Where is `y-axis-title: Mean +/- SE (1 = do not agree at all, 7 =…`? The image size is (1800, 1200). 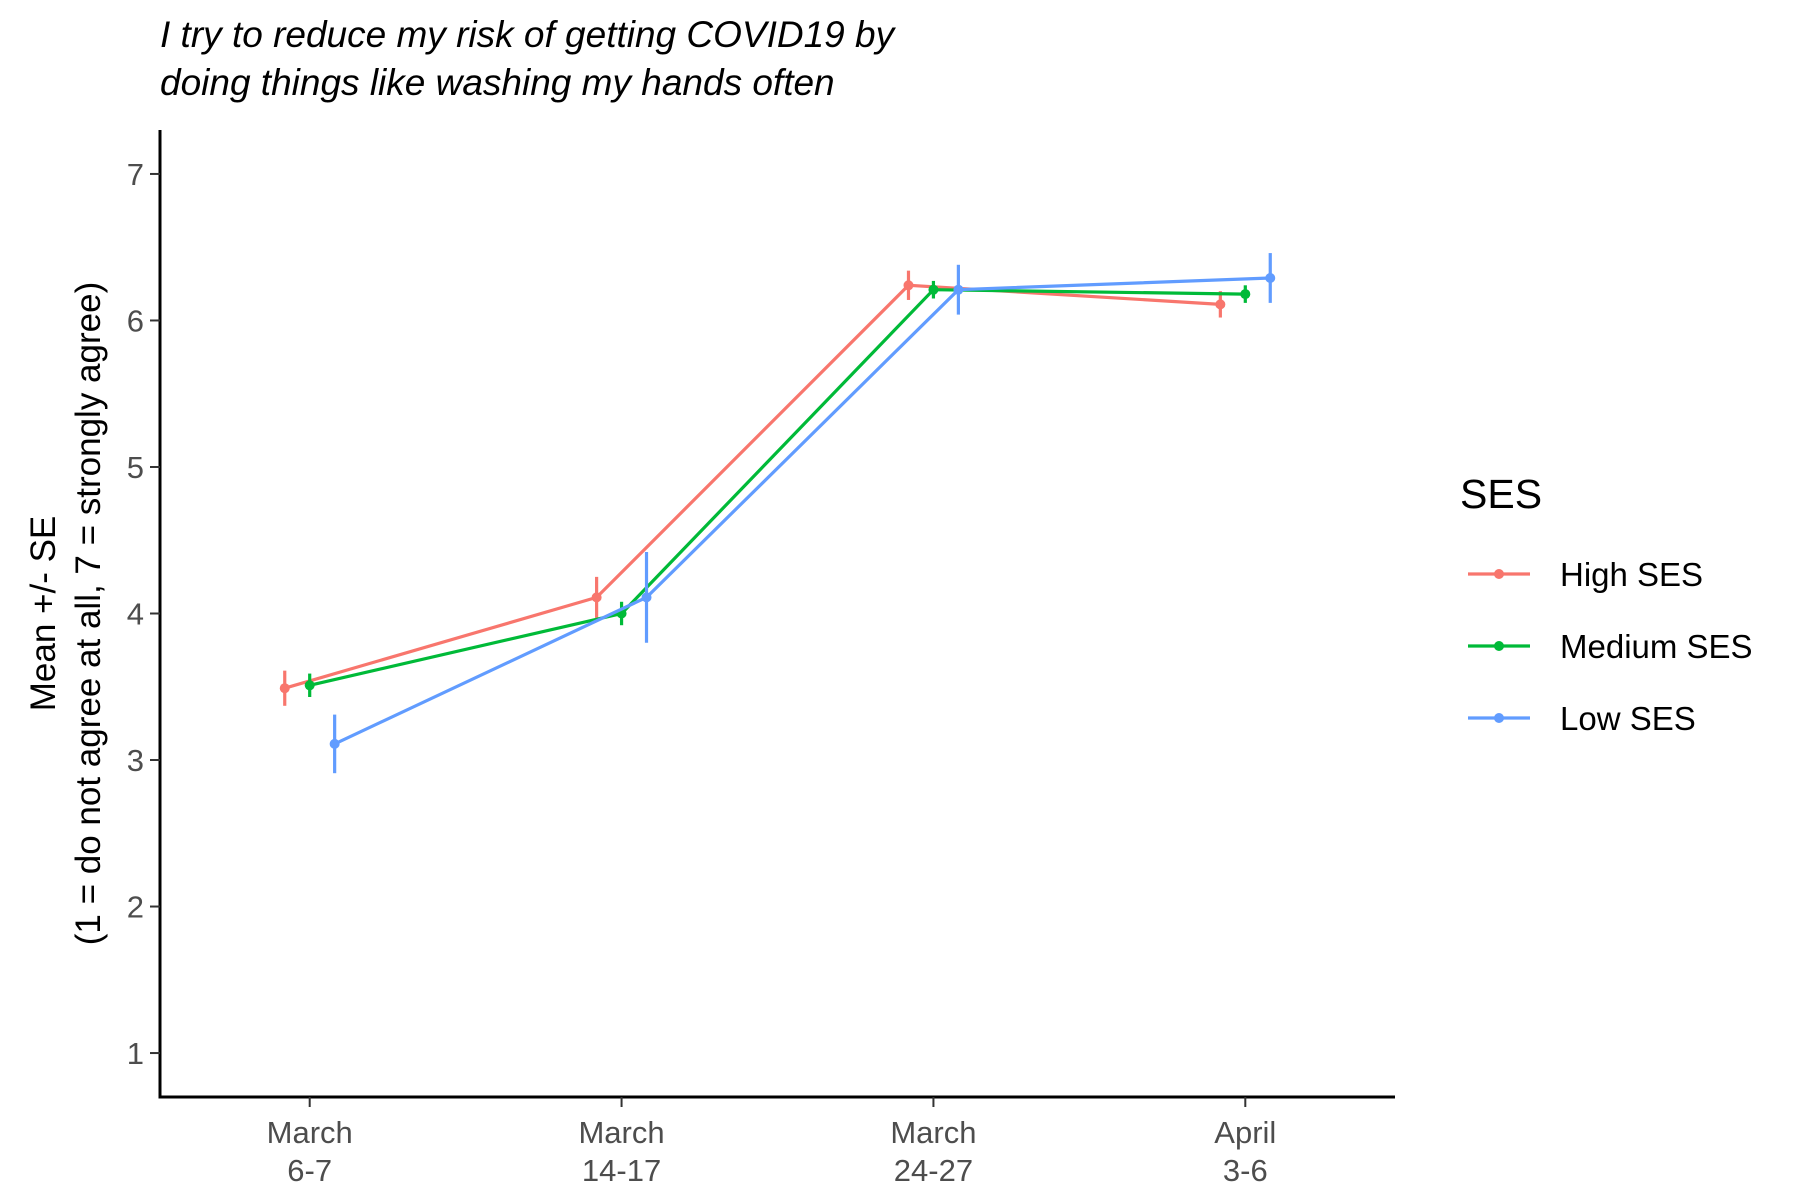
y-axis-title: Mean +/- SE (1 = do not agree at all, 7 =… is located at coordinates (66, 613).